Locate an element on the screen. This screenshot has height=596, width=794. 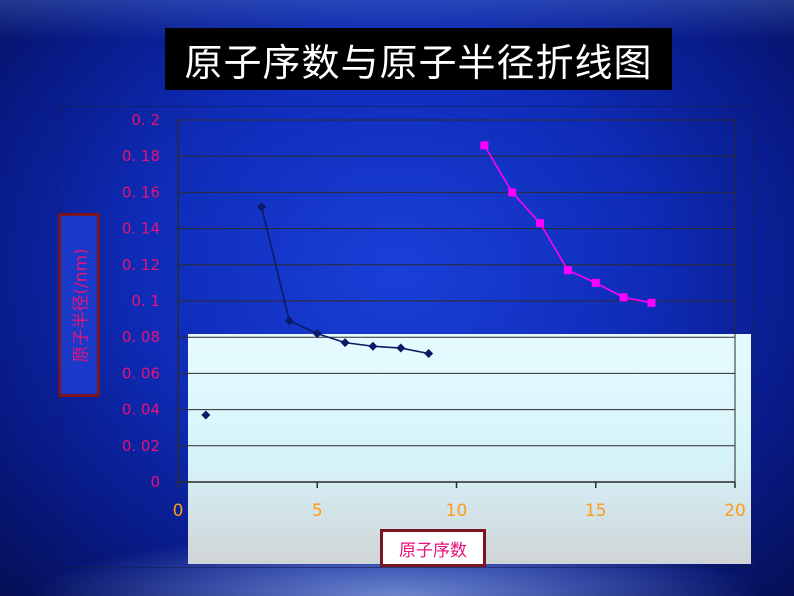
x-tick-label: 15 is located at coordinates (596, 511).